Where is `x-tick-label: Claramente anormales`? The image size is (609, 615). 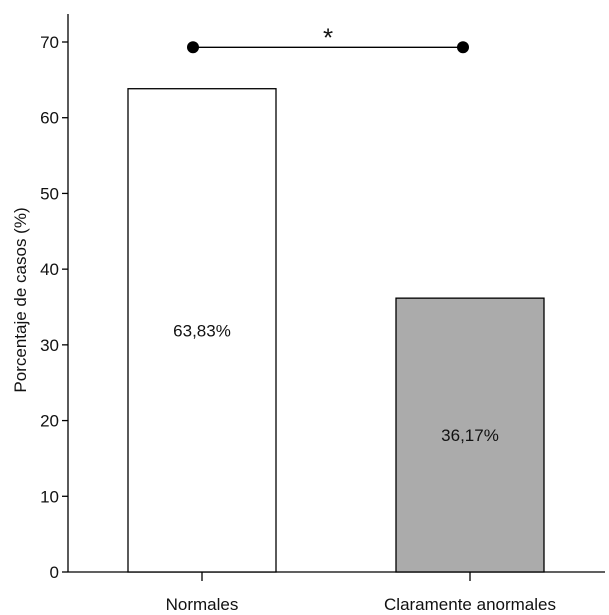 x-tick-label: Claramente anormales is located at coordinates (470, 604).